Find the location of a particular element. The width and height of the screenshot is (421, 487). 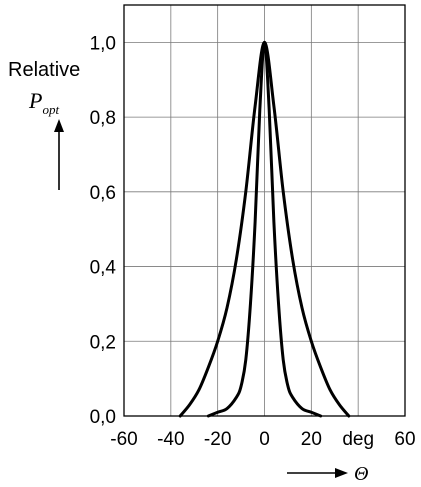

x-tick-label: 0 is located at coordinates (264, 439).